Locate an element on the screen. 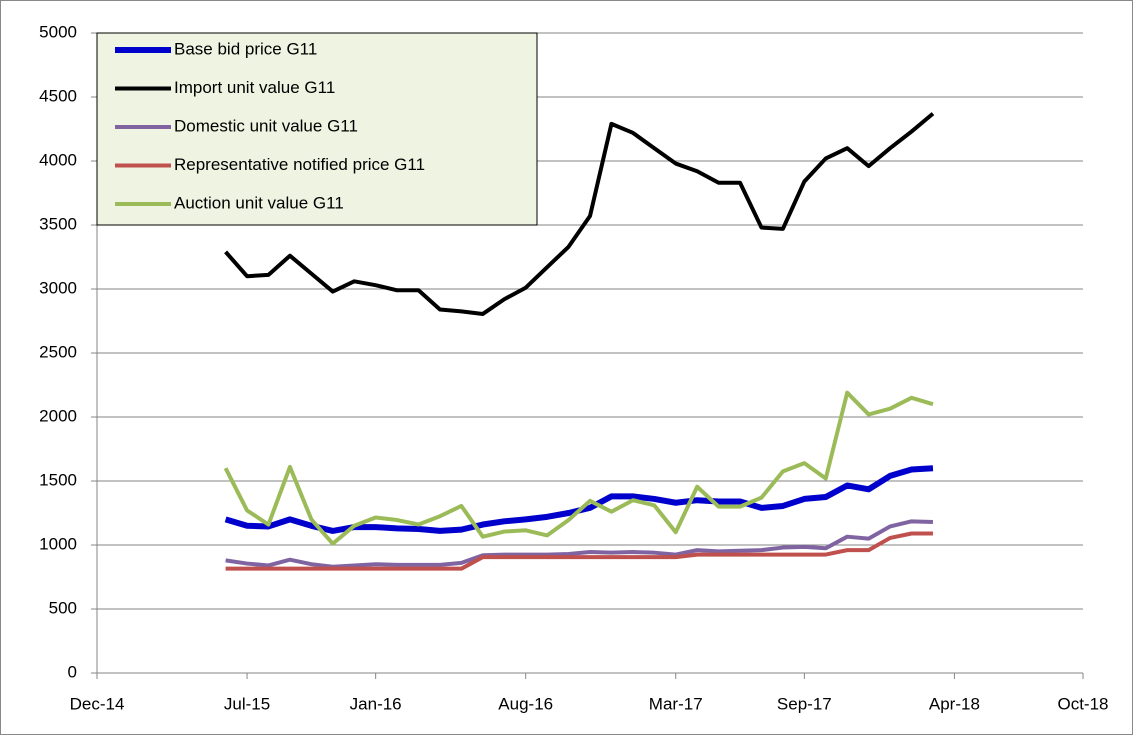 The width and height of the screenshot is (1133, 740). y-tick-label: 4000 is located at coordinates (58, 159).